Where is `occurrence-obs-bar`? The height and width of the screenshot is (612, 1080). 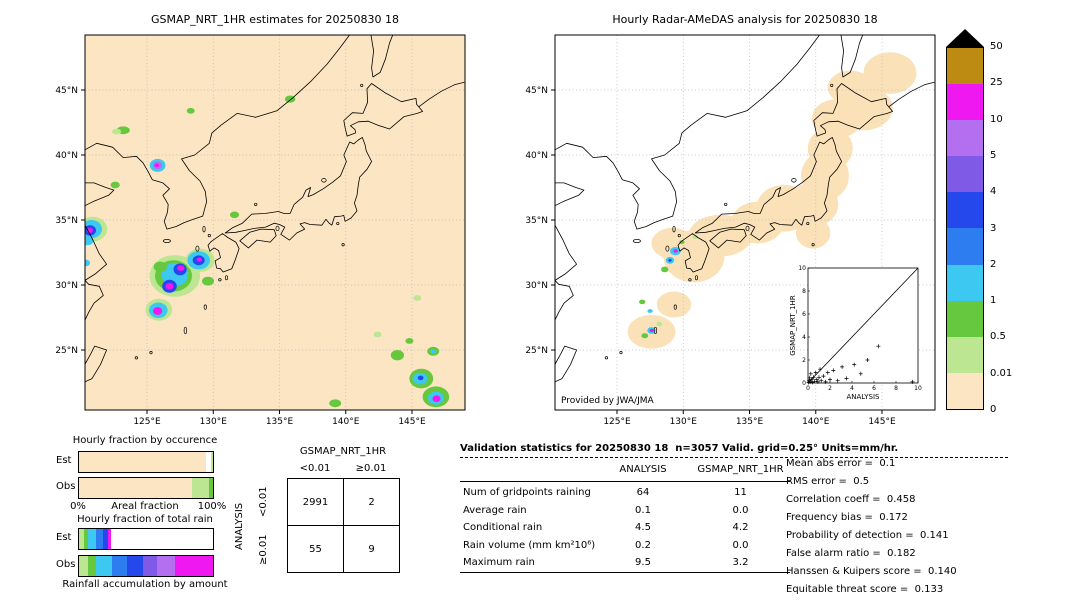
occurrence-obs-bar is located at coordinates (146, 488).